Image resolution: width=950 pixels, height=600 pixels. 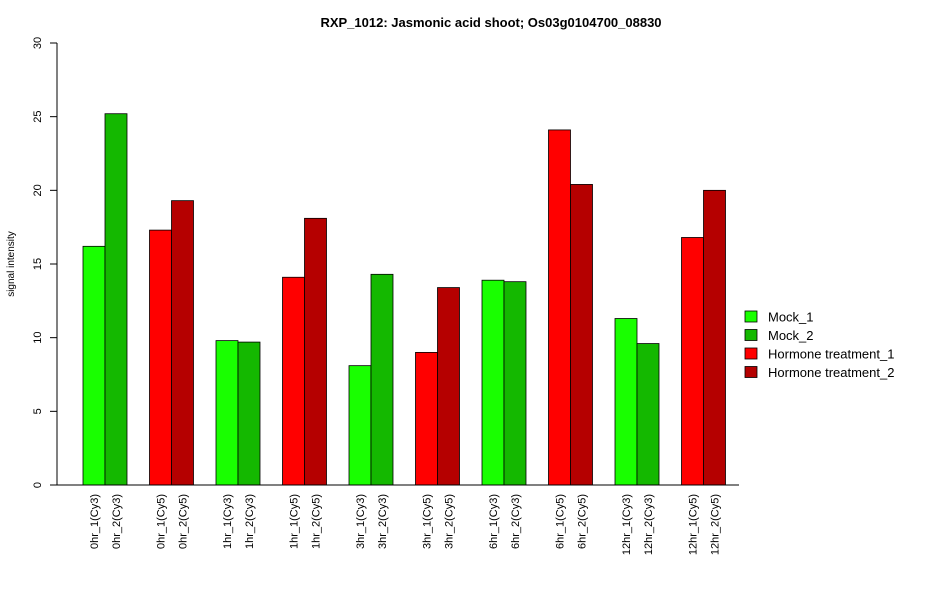 What do you see at coordinates (627, 524) in the screenshot?
I see `x-tick-label: 12hr_1(Cy3)` at bounding box center [627, 524].